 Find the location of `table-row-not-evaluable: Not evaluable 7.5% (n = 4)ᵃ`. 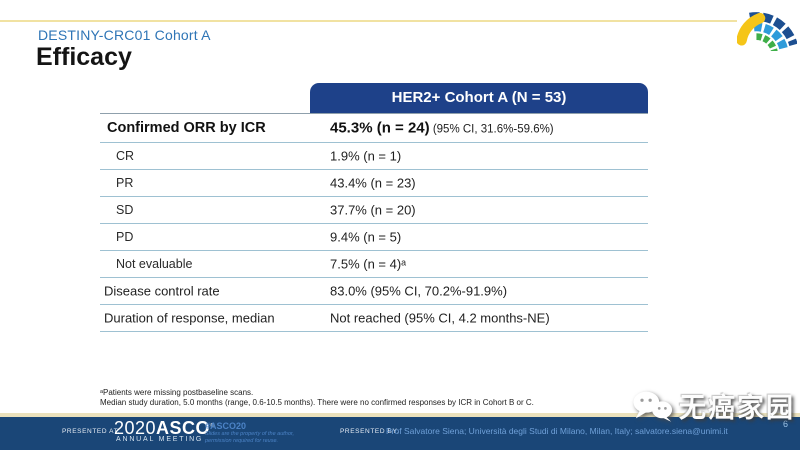

table-row-not-evaluable: Not evaluable 7.5% (n = 4)ᵃ is located at coordinates (374, 264).